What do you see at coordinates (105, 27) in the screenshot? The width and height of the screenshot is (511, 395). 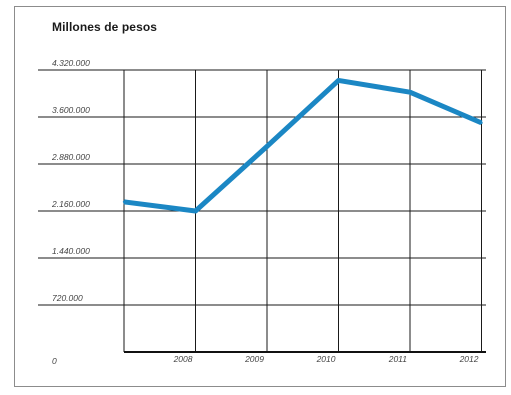 I see `chart-title: Millones de pesos` at bounding box center [105, 27].